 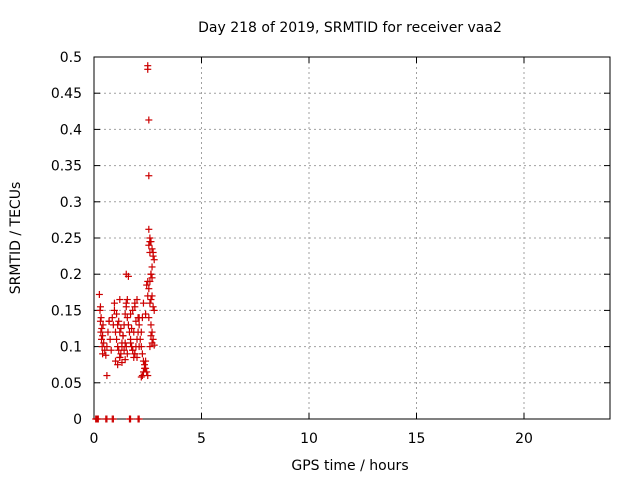 What do you see at coordinates (71, 58) in the screenshot?
I see `y-tick-label: 0.5` at bounding box center [71, 58].